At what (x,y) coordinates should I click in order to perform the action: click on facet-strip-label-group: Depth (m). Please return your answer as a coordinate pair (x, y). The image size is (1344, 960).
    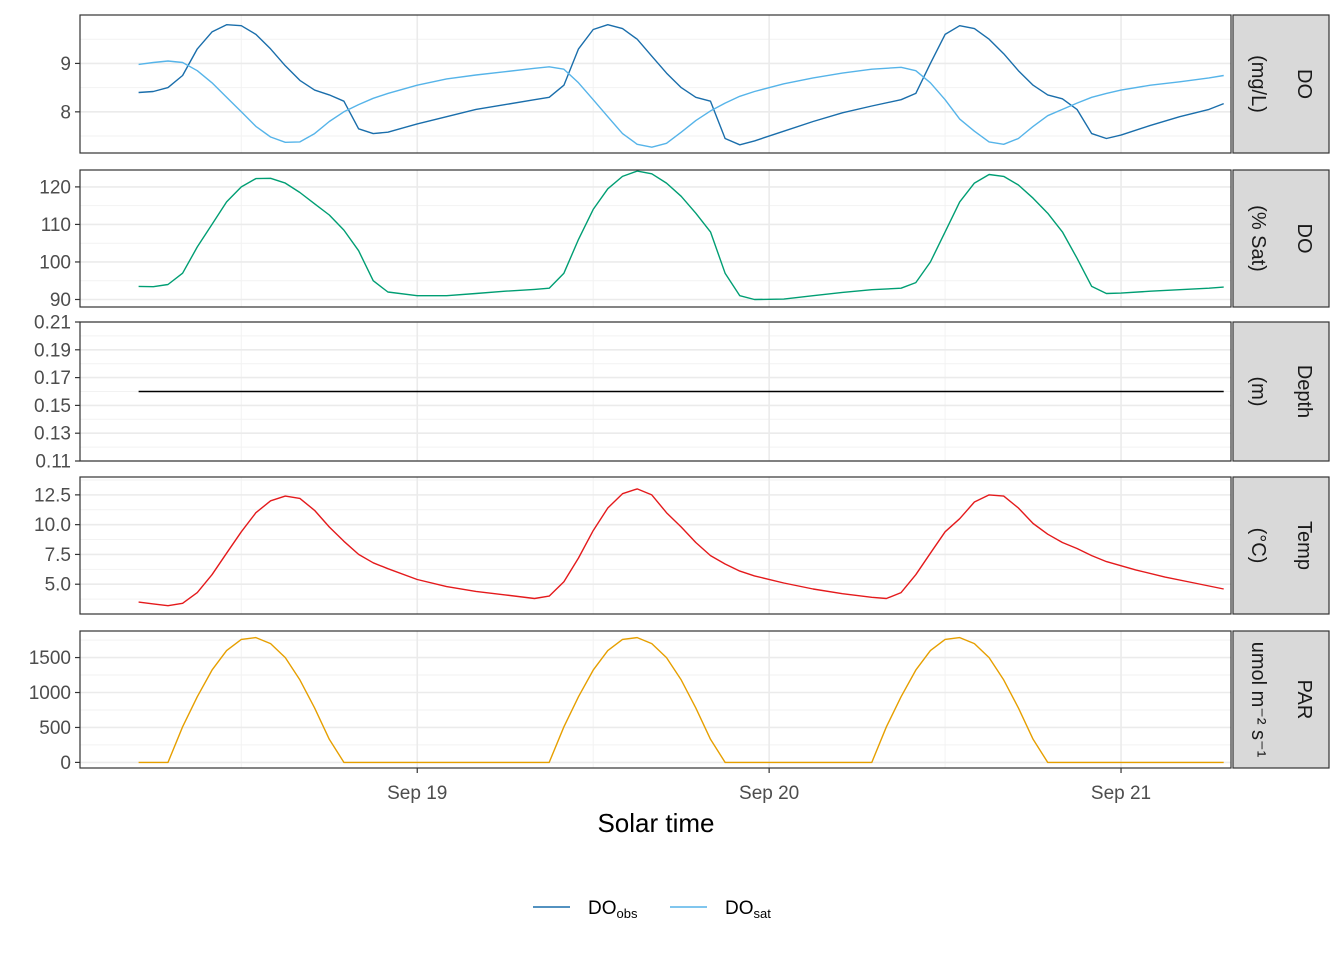
    Looking at the image, I should click on (1281, 391).